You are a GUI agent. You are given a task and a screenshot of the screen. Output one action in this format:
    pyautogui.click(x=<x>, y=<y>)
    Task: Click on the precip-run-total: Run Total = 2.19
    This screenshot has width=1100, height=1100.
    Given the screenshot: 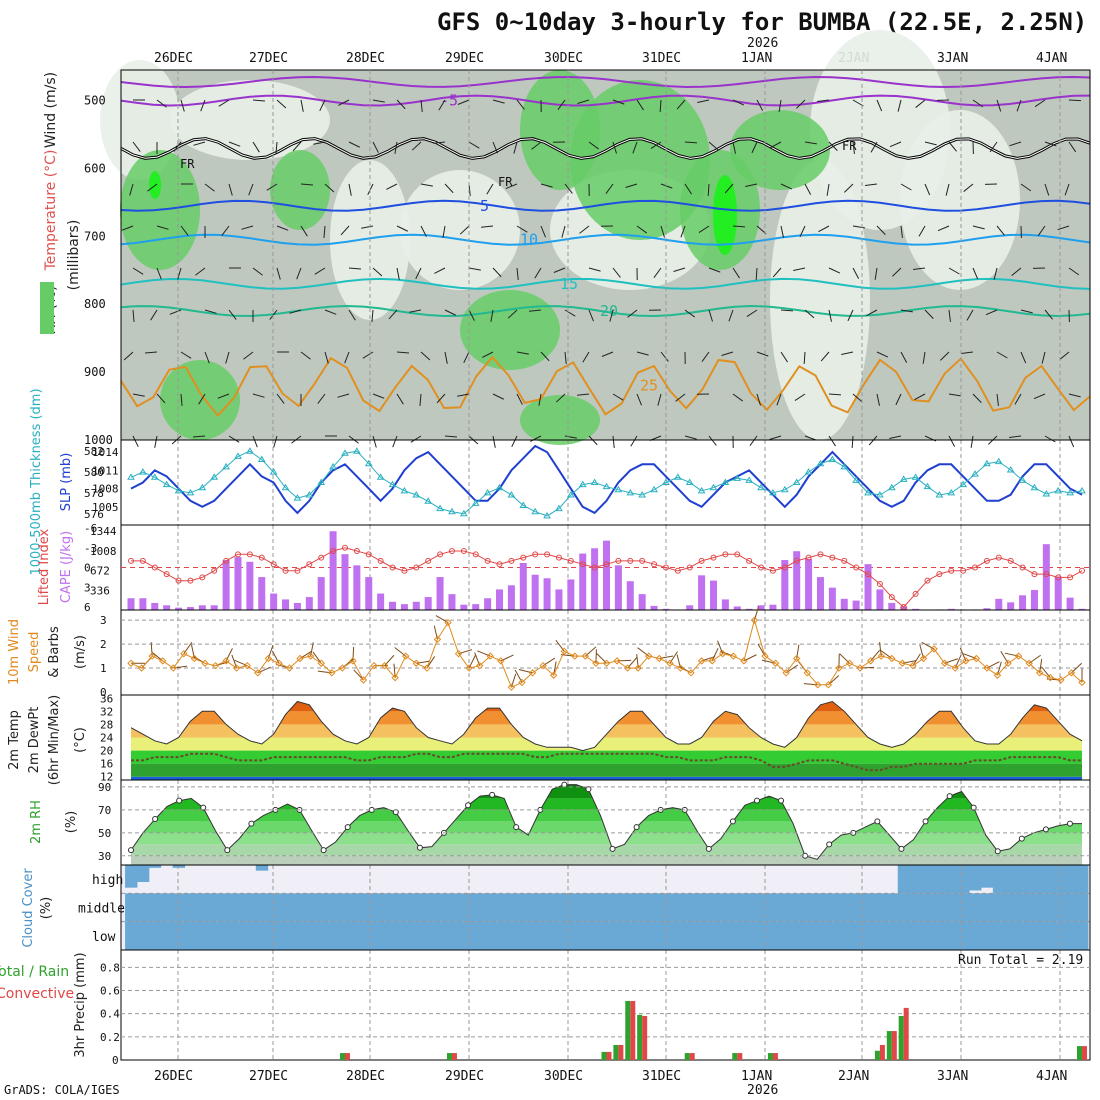 What is the action you would take?
    pyautogui.click(x=1020, y=960)
    